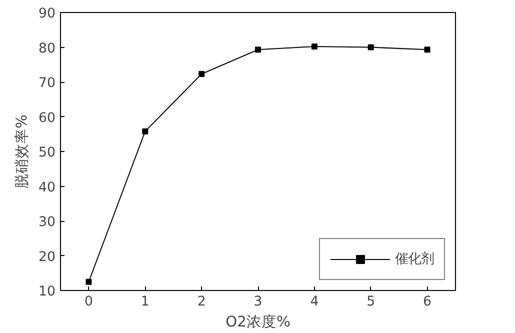 Image resolution: width=515 pixels, height=333 pixels. What do you see at coordinates (47, 257) in the screenshot?
I see `y-tick-label: 20` at bounding box center [47, 257].